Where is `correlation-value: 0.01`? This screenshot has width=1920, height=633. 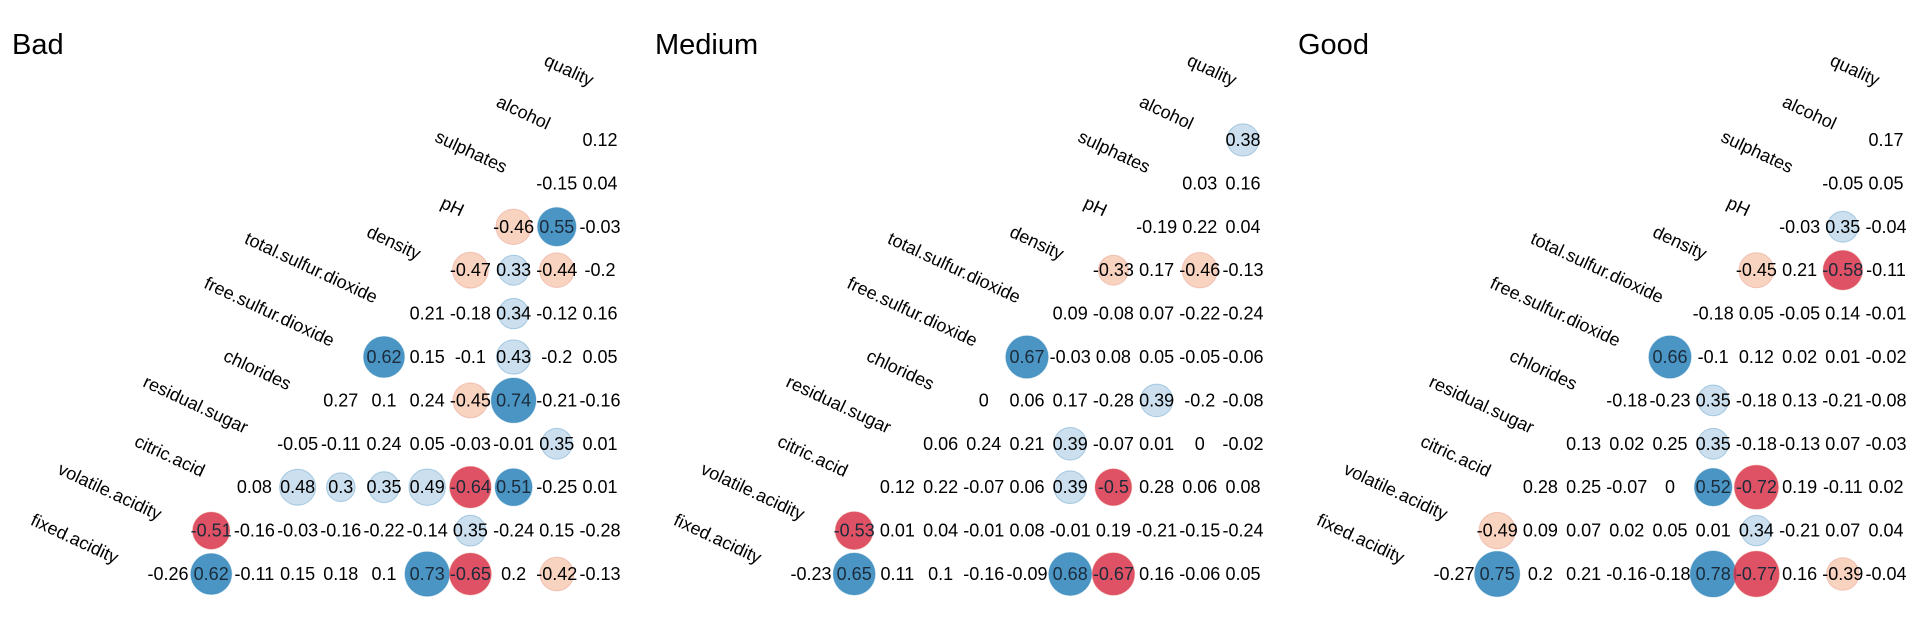 correlation-value: 0.01 is located at coordinates (1713, 531).